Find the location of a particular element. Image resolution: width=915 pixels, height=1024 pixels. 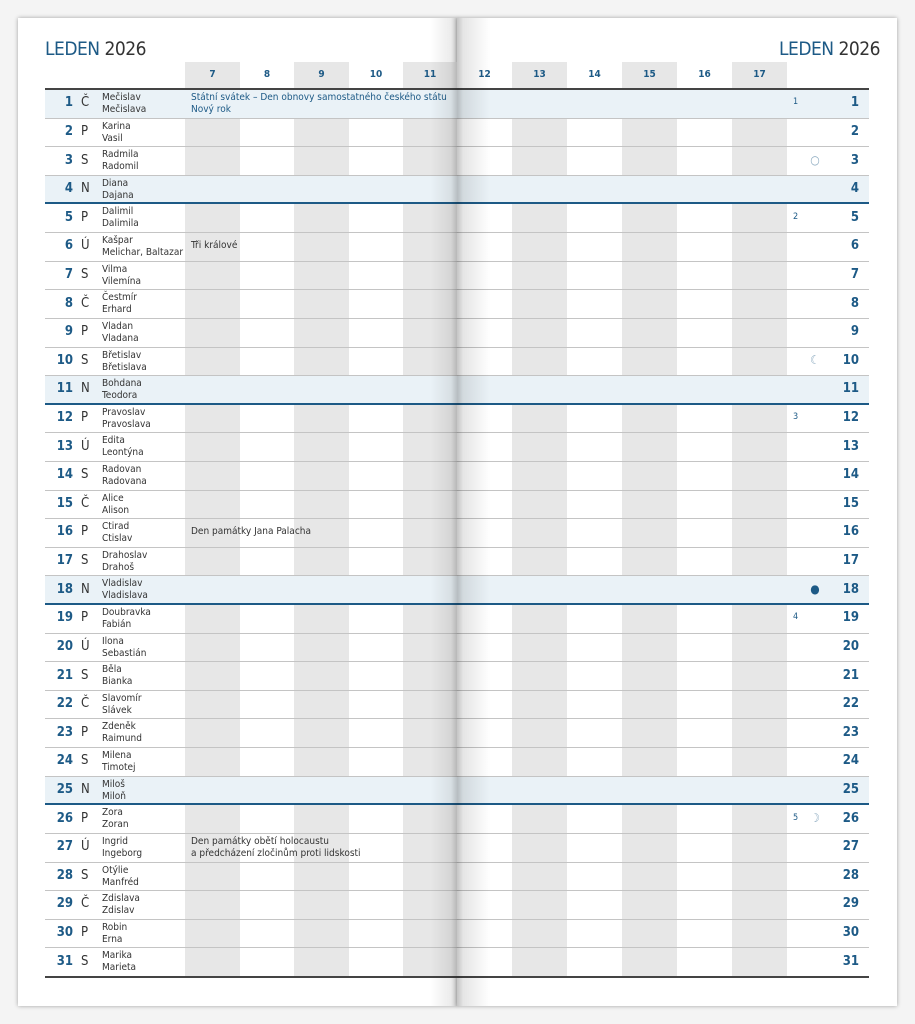

name-day: Vladislava is located at coordinates (125, 596).